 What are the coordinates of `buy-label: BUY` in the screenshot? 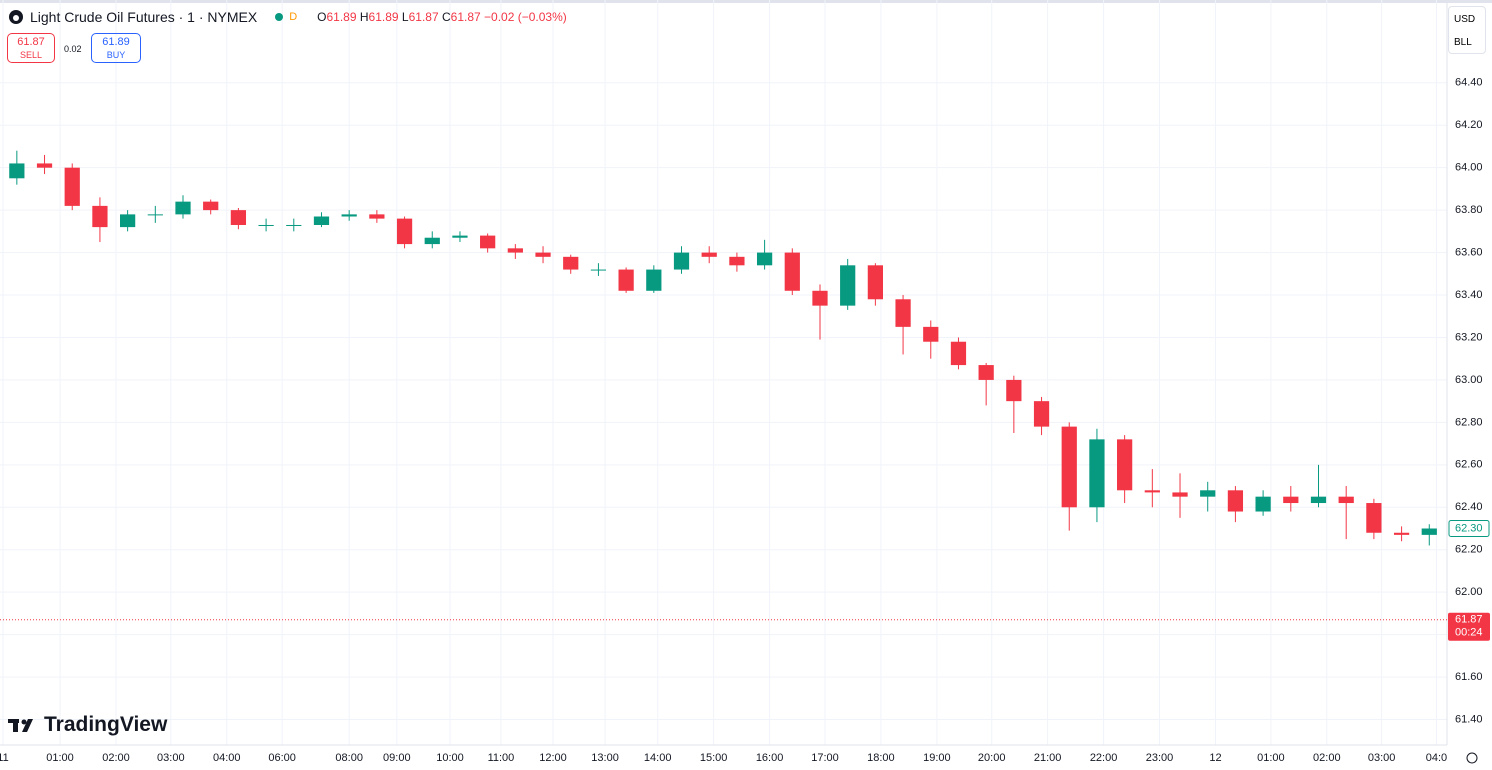 It's located at (116, 55).